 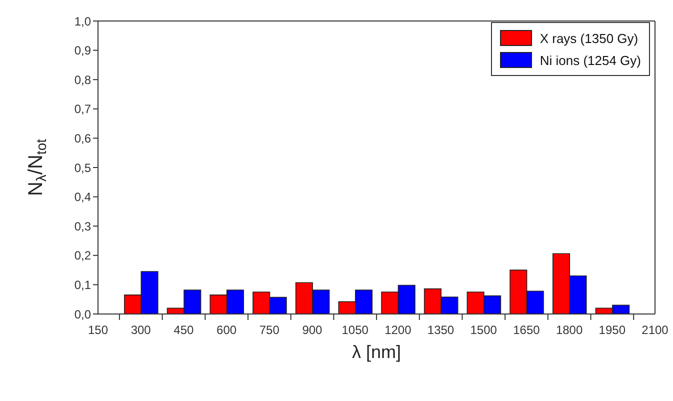 I want to click on x-tick-label: 300, so click(x=141, y=330).